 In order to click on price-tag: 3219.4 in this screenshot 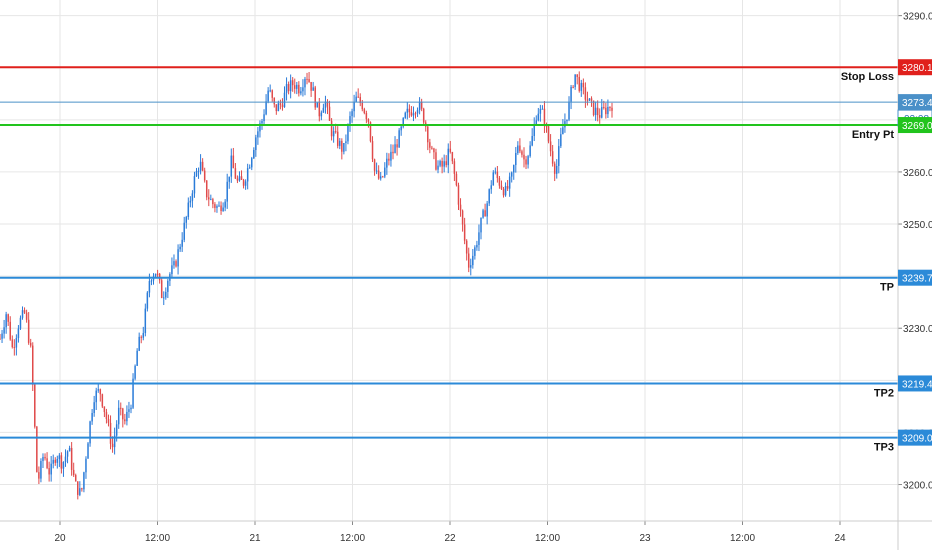, I will do `click(915, 383)`.